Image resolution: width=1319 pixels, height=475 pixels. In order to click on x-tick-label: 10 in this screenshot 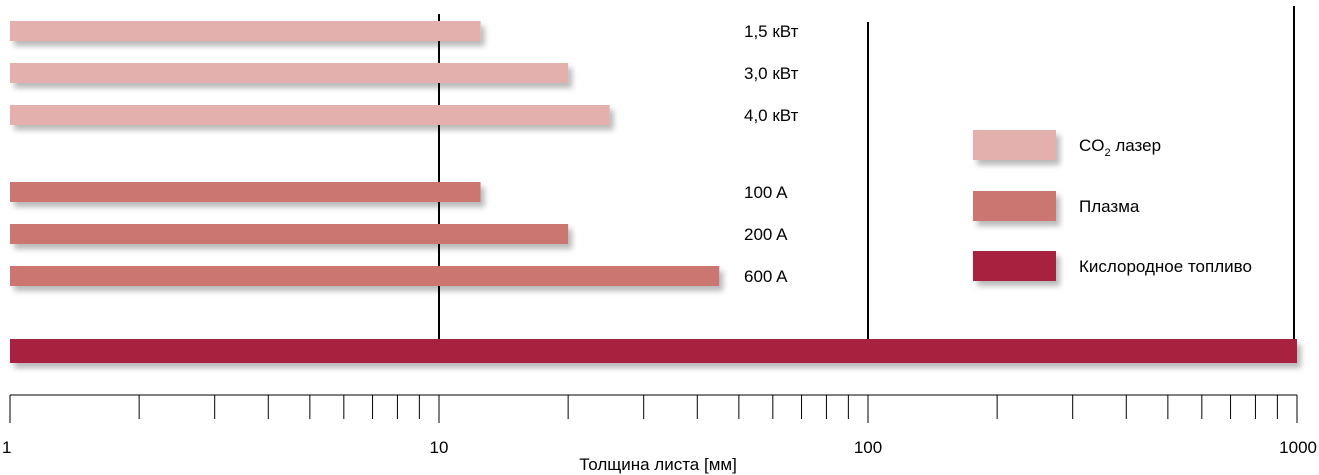, I will do `click(439, 447)`.